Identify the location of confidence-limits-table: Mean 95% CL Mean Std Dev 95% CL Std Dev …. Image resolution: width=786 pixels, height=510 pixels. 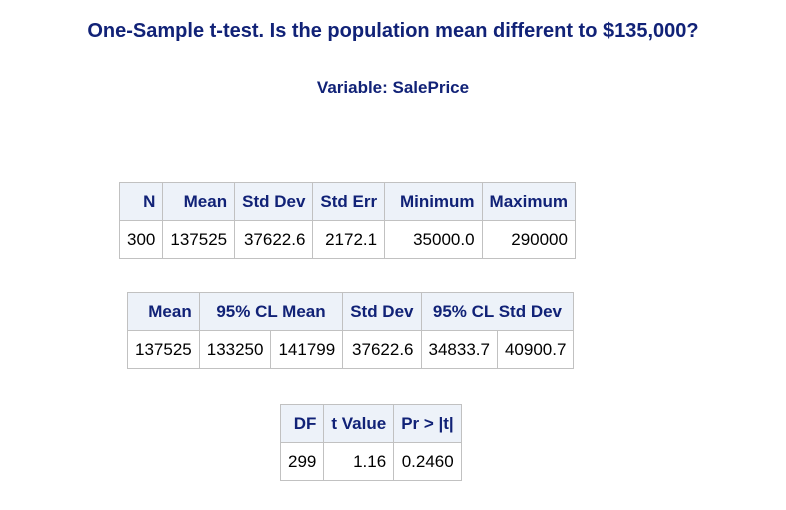
(351, 330).